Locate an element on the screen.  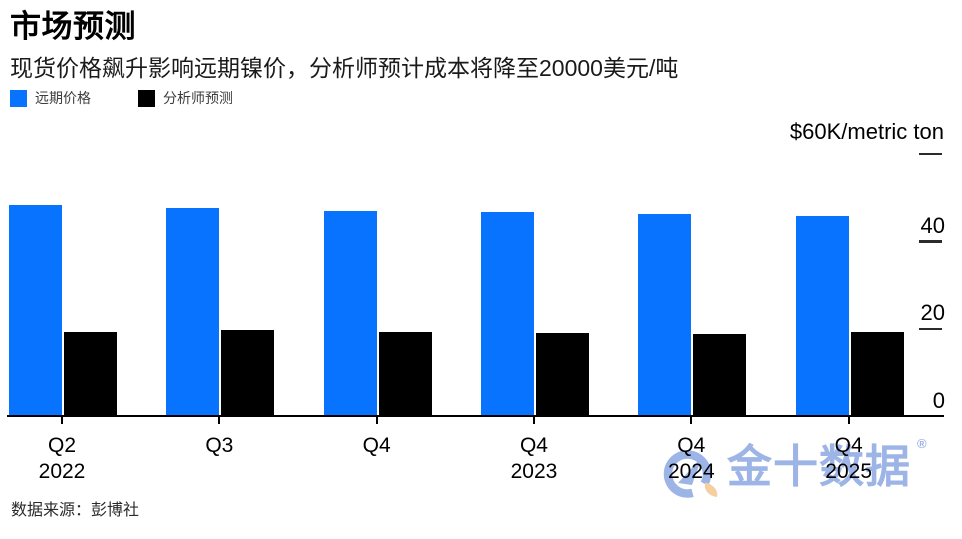
y-tick-label: 0 is located at coordinates (938, 400).